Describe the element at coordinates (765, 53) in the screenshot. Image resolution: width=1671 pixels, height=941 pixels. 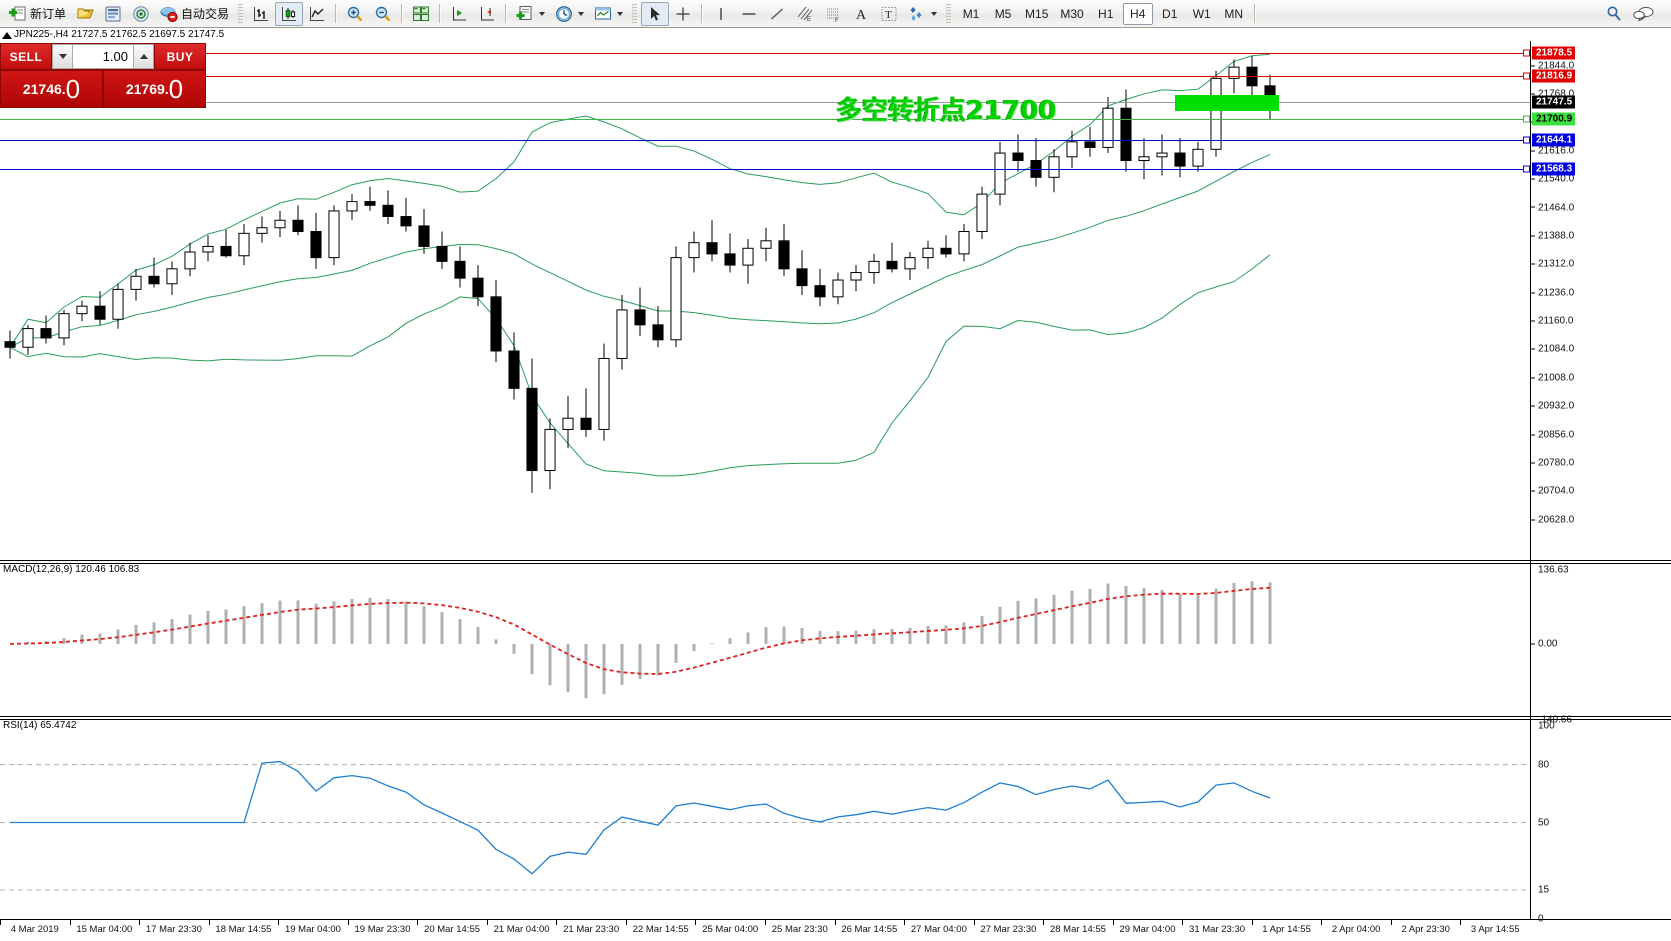
I see `level-line-21878.5` at that location.